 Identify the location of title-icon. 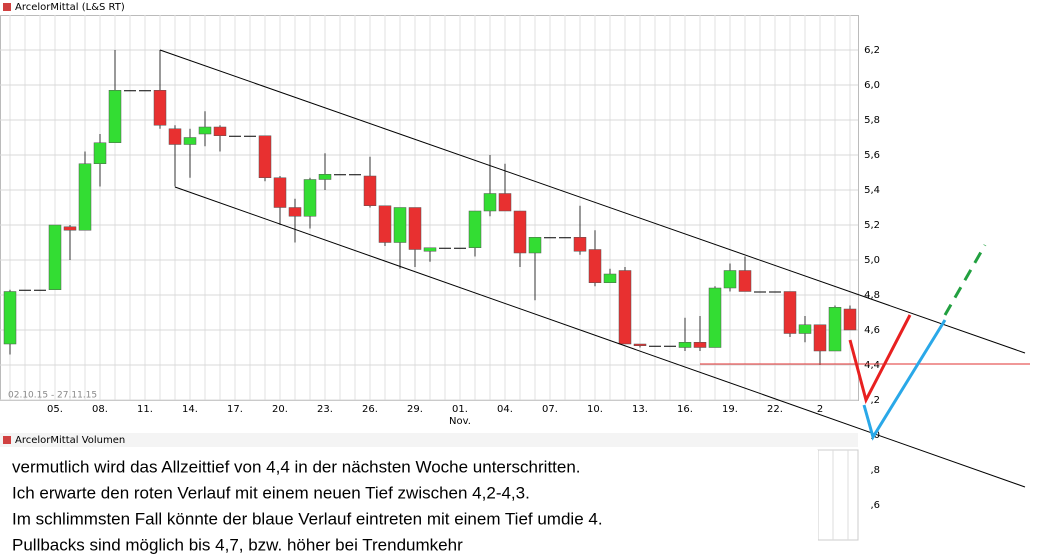
(7, 7).